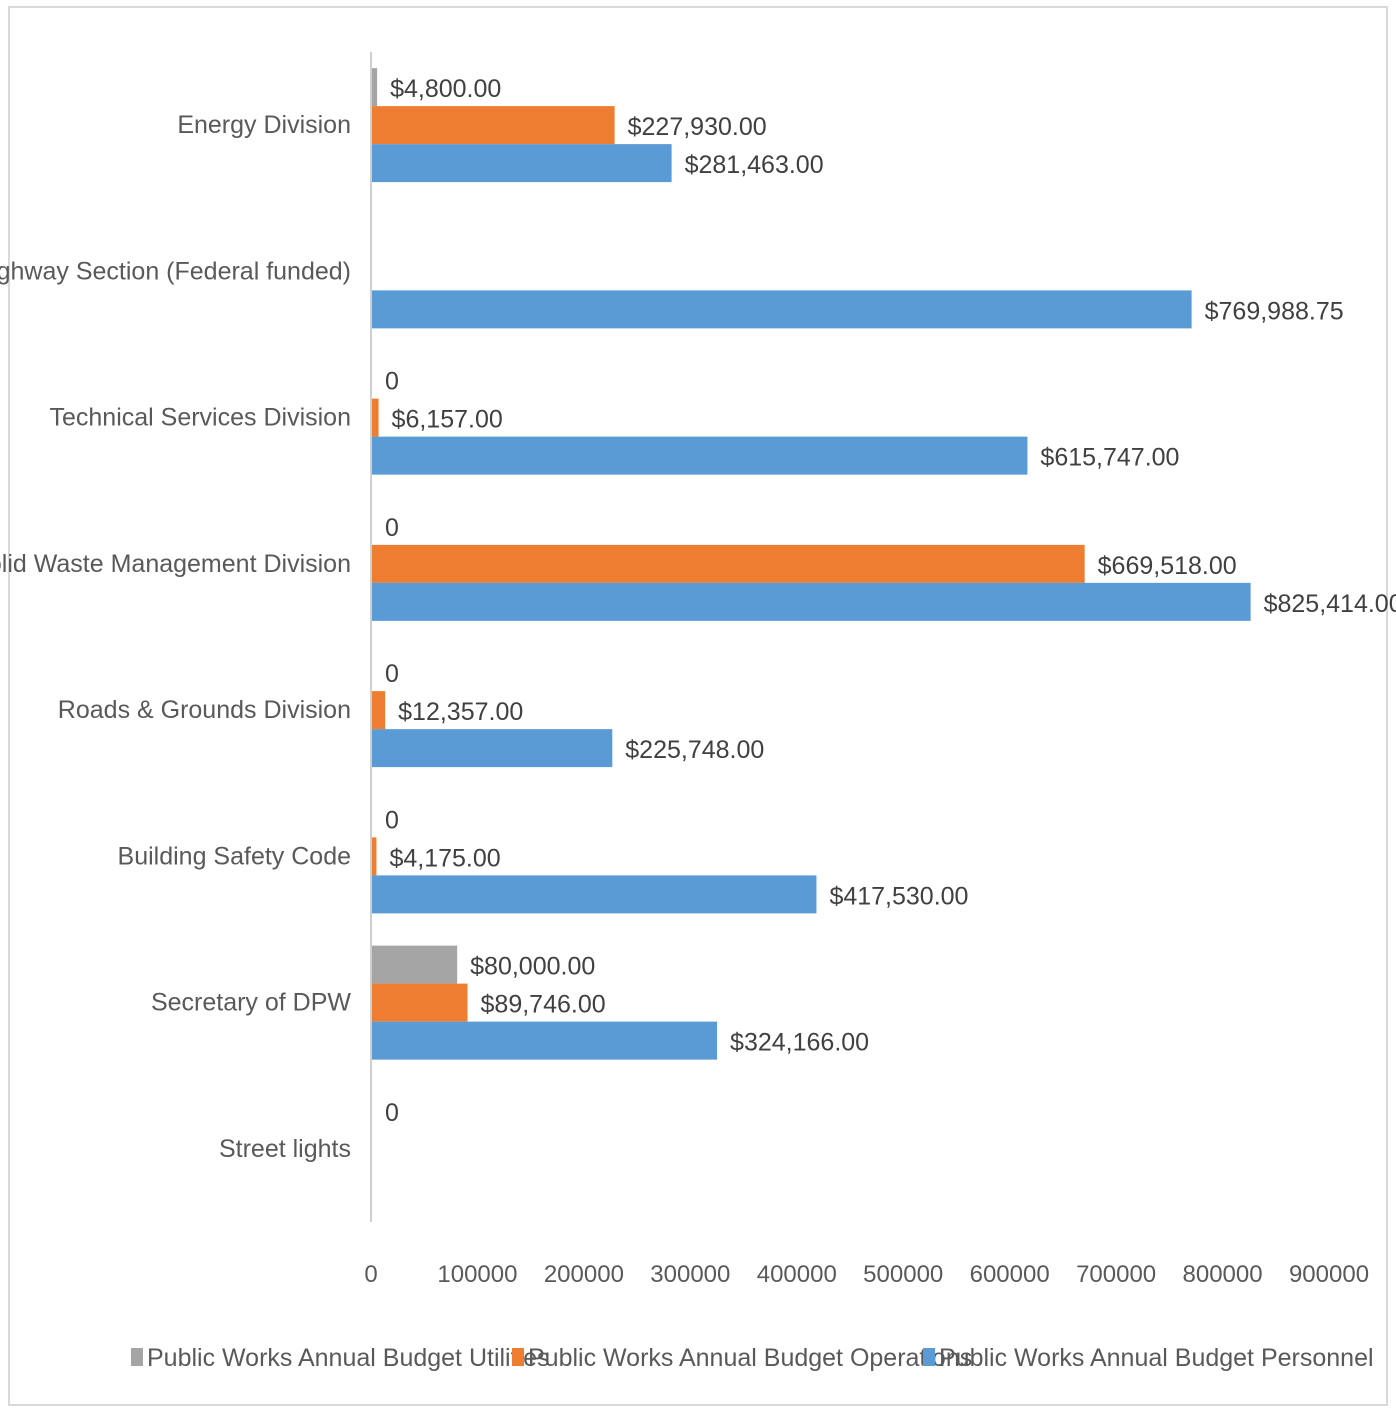 This screenshot has width=1396, height=1412. I want to click on data-label: $281,463.00, so click(754, 165).